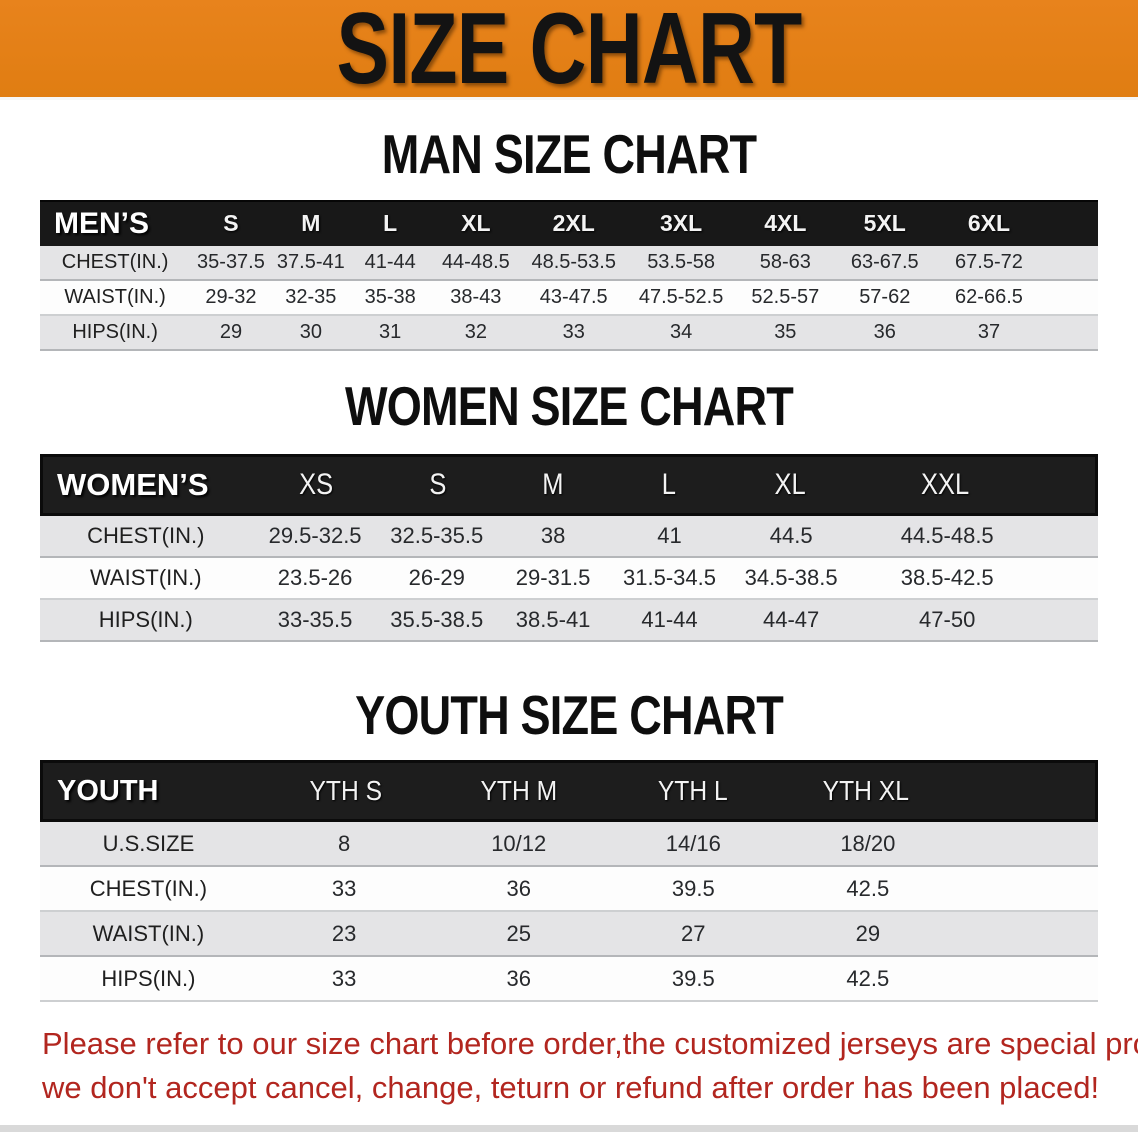  I want to click on measurement-value-cell: 39.5, so click(693, 888).